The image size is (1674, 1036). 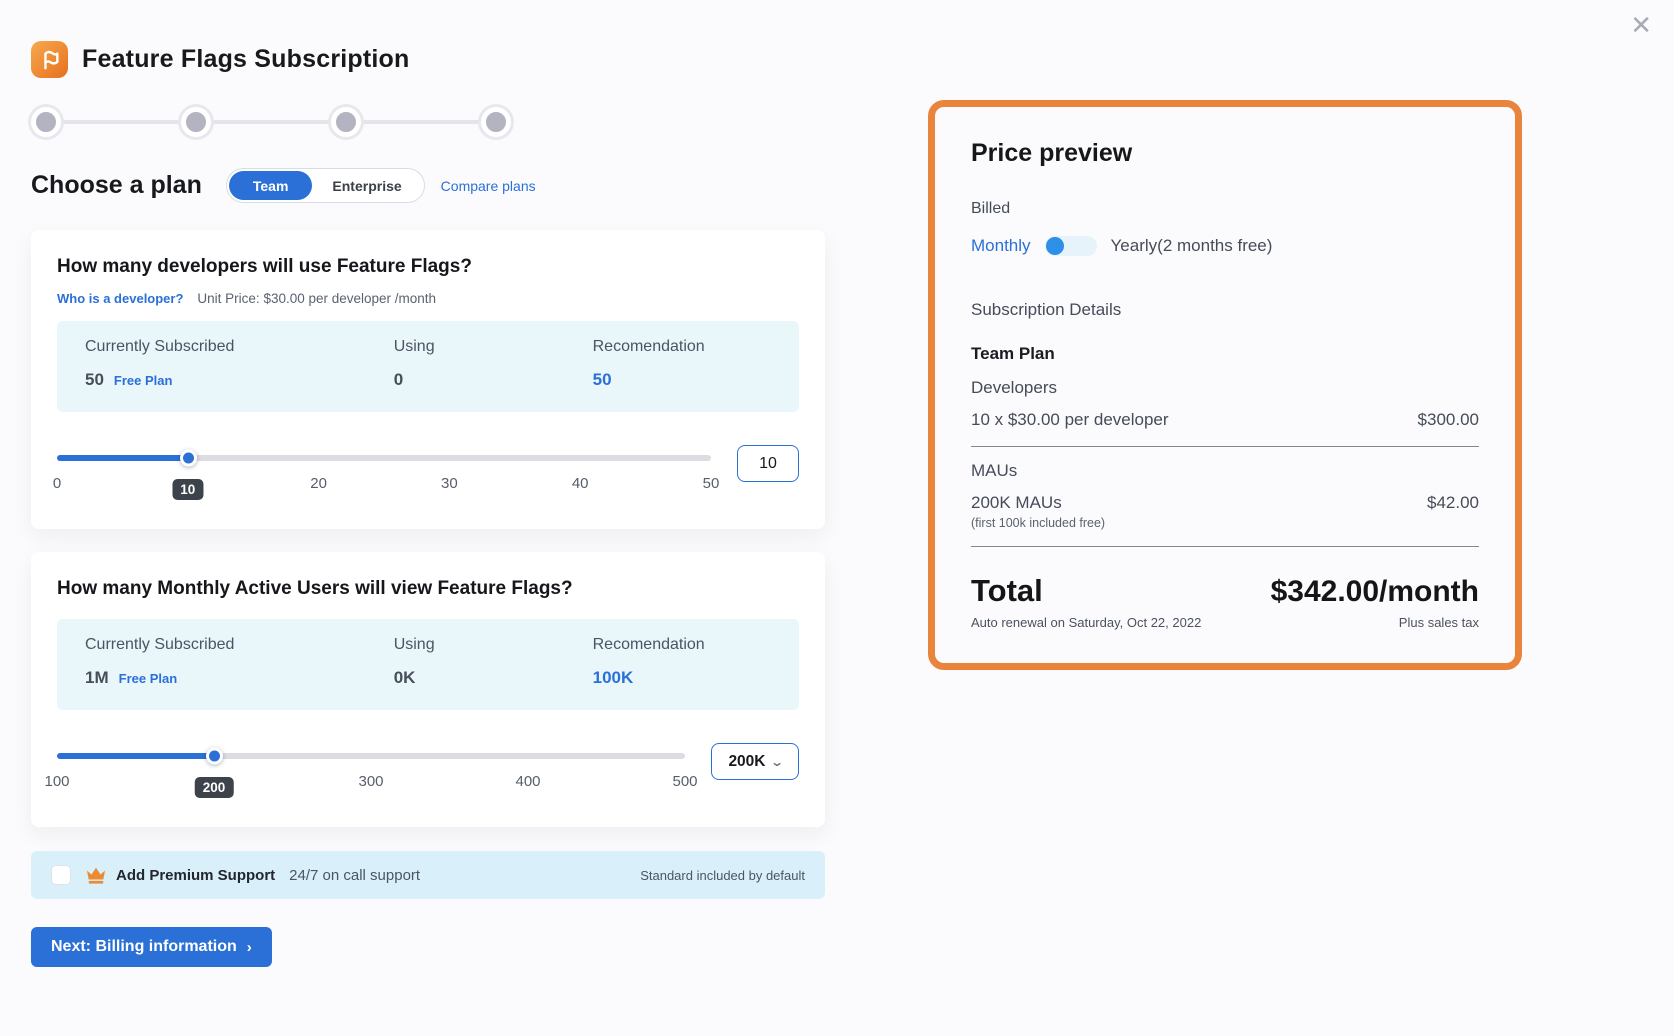 What do you see at coordinates (1191, 245) in the screenshot?
I see `yearly-option: Yearly(2 months free)` at bounding box center [1191, 245].